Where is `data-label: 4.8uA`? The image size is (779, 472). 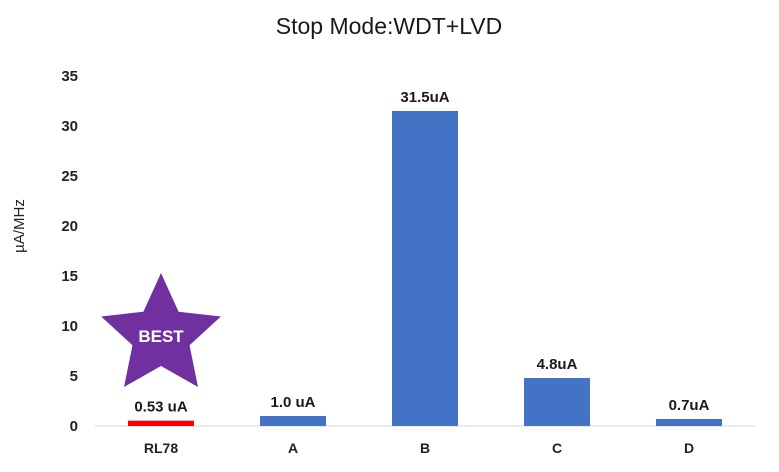
data-label: 4.8uA is located at coordinates (557, 364).